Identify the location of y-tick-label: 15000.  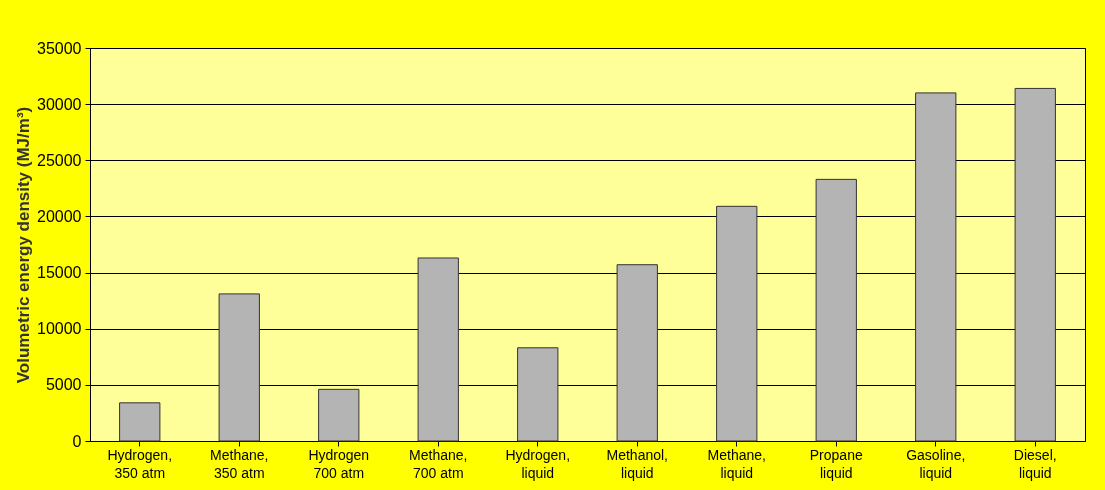
(59, 273).